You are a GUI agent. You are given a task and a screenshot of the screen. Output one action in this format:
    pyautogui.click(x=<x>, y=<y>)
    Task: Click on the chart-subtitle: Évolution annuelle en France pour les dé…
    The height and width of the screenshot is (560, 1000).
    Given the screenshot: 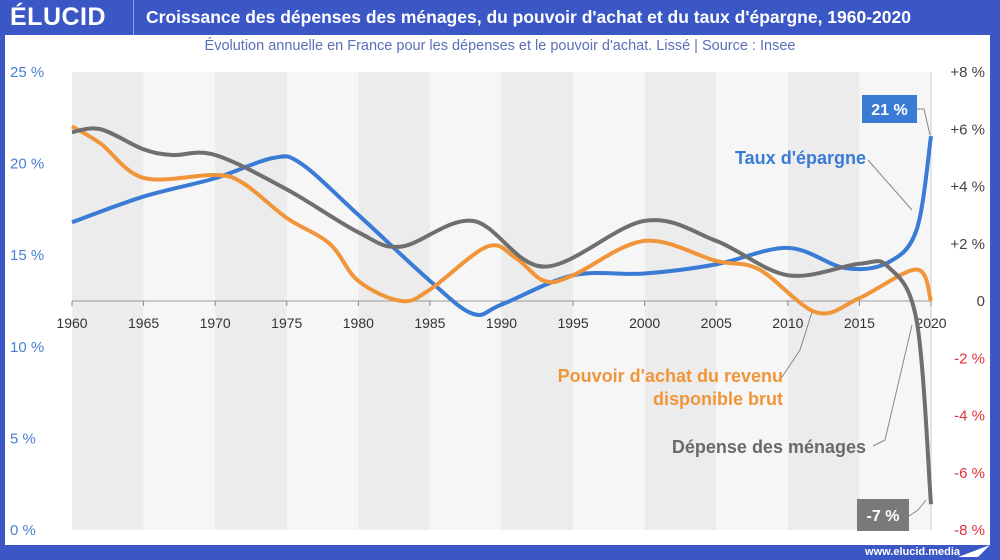 What is the action you would take?
    pyautogui.click(x=500, y=46)
    